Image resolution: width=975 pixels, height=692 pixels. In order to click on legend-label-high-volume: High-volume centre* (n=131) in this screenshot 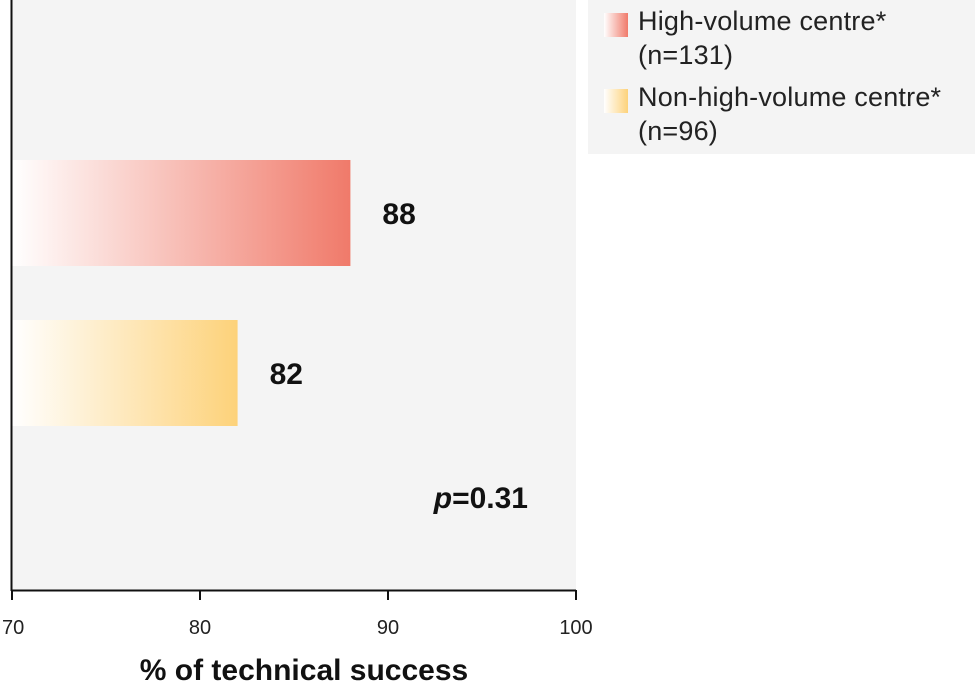, I will do `click(762, 38)`.